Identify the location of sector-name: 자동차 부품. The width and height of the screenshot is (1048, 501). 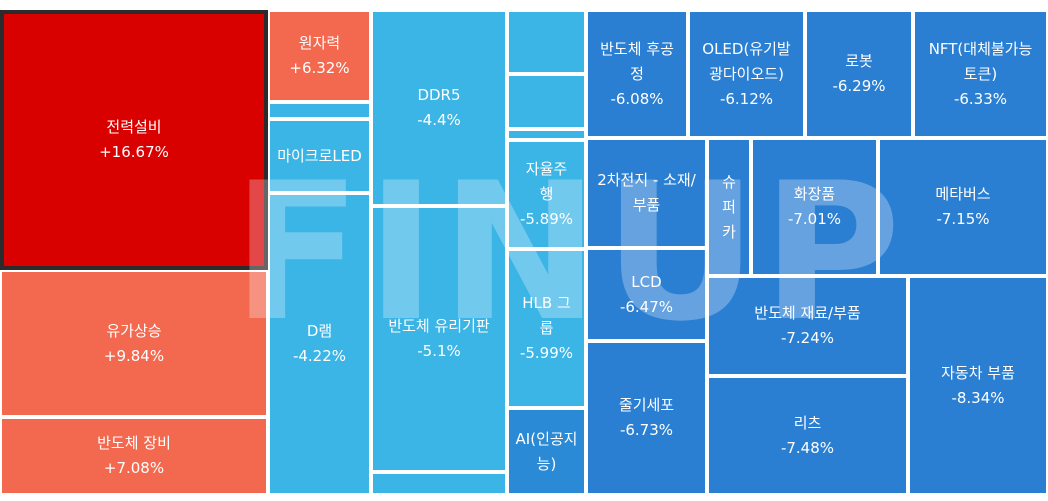
(978, 372).